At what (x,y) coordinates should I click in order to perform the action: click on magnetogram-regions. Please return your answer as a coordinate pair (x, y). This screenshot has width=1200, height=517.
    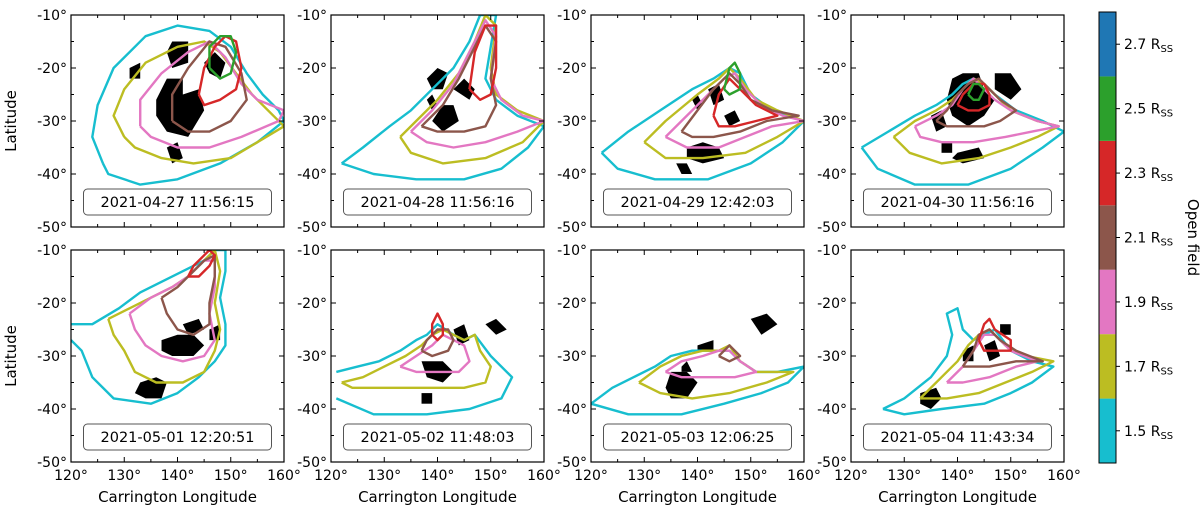
    Looking at the image, I should click on (177, 358).